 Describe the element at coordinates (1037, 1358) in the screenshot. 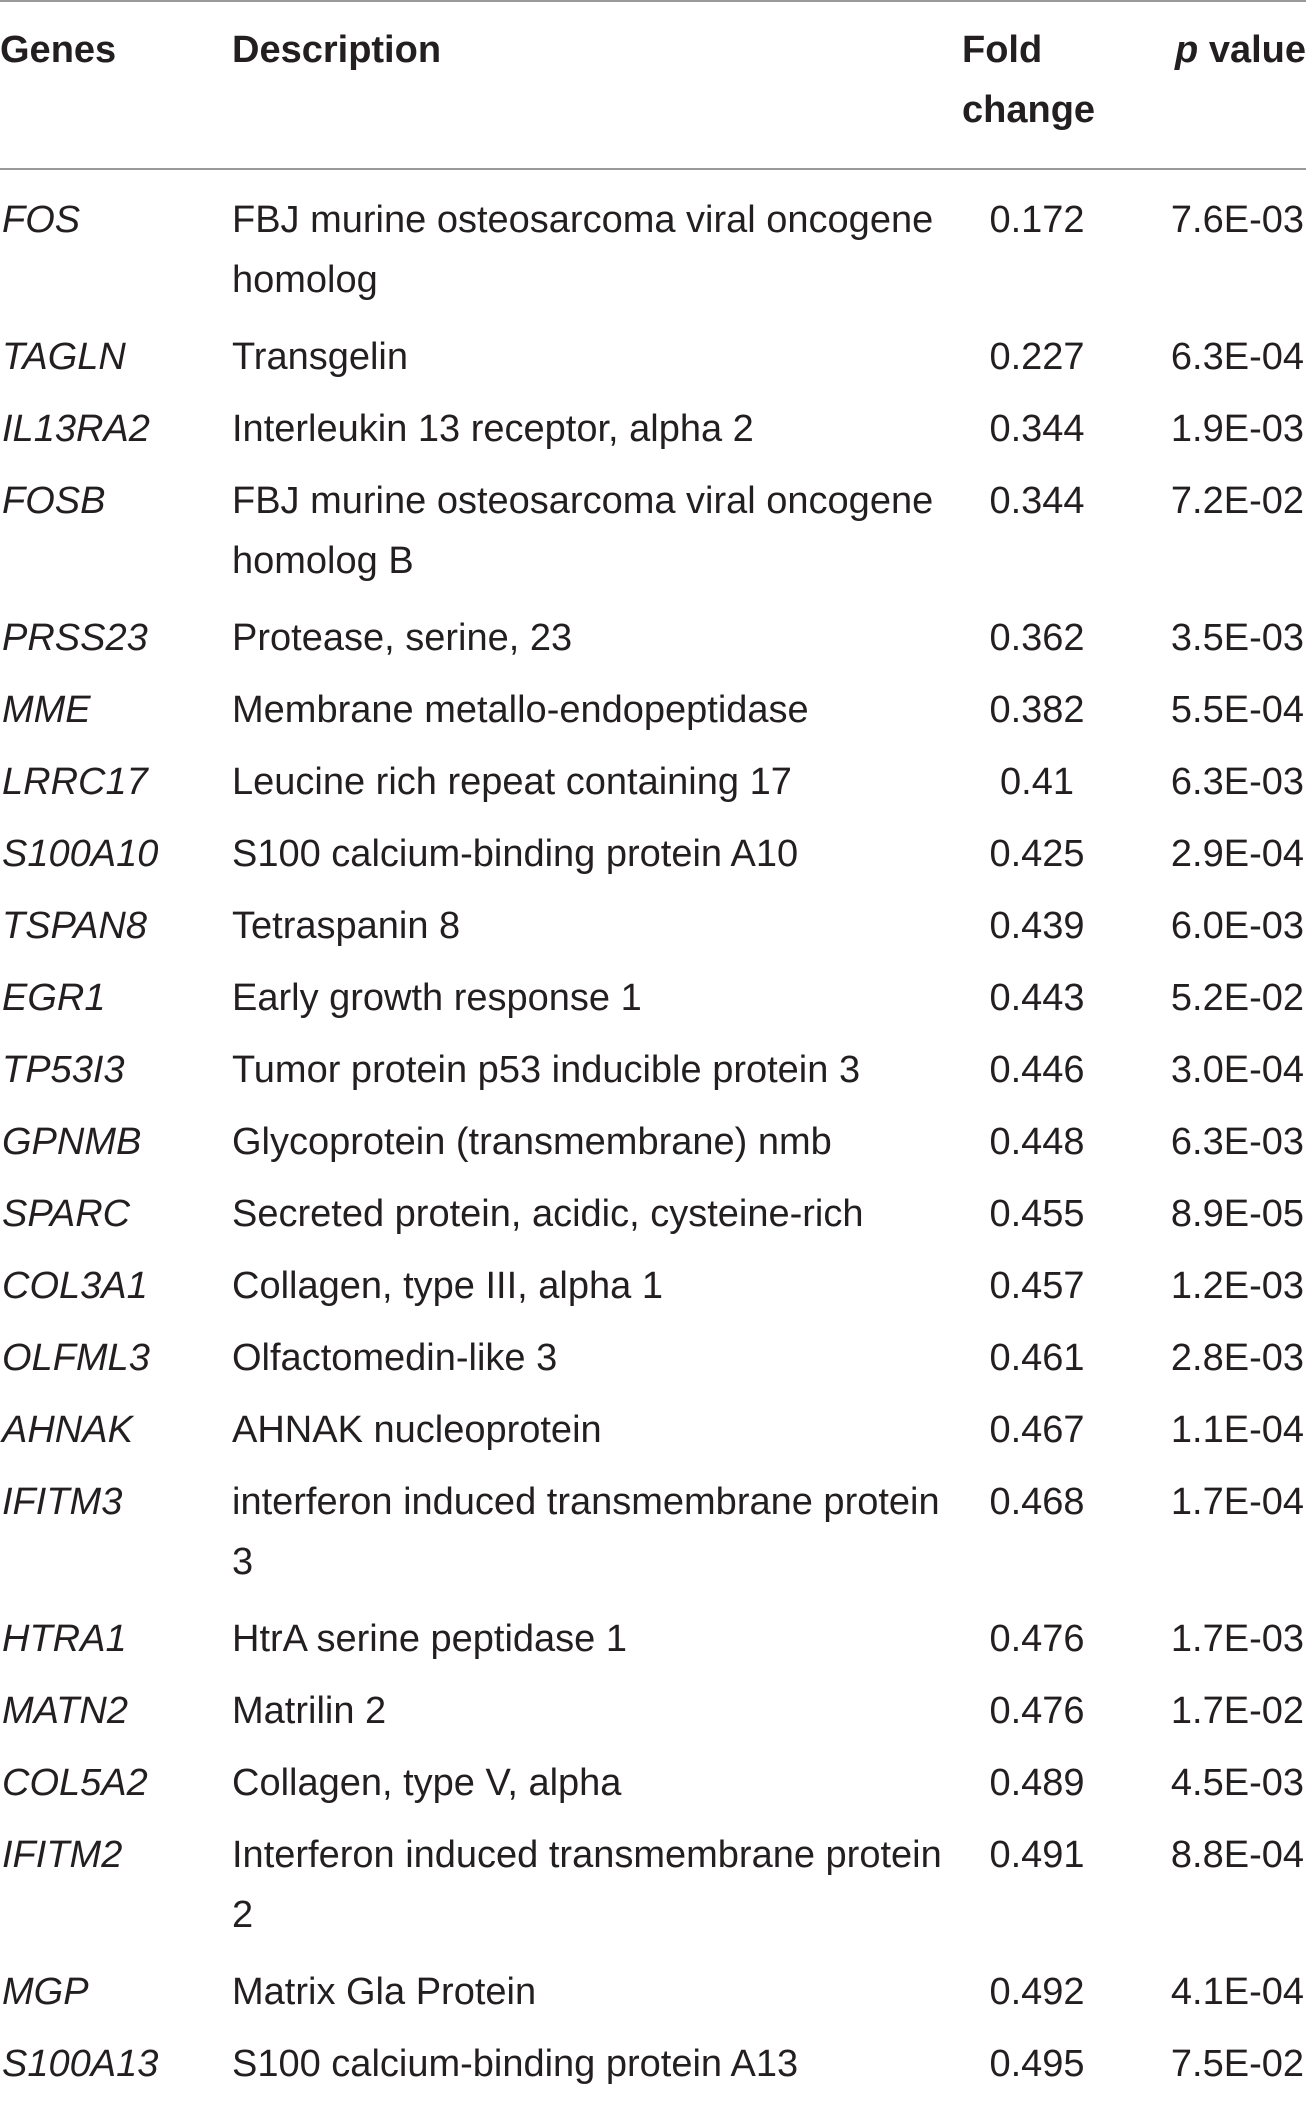

I see `fold-change-cell: 0.461` at that location.